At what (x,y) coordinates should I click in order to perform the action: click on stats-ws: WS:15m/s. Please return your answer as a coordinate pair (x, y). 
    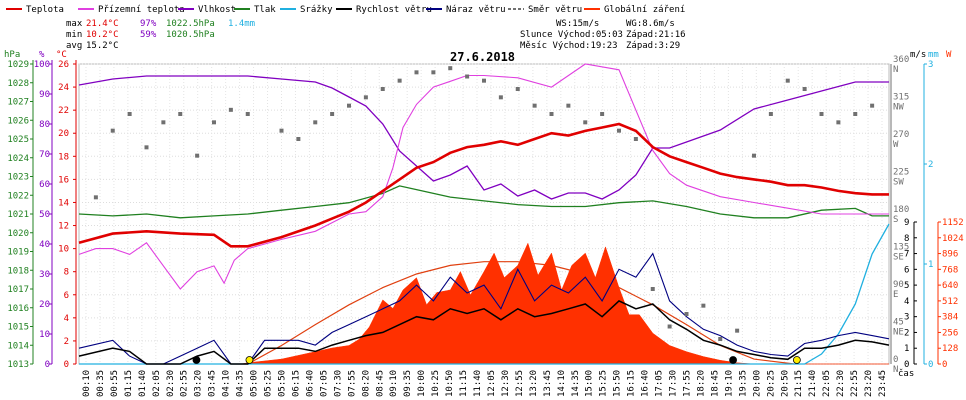
    Looking at the image, I should click on (577, 24).